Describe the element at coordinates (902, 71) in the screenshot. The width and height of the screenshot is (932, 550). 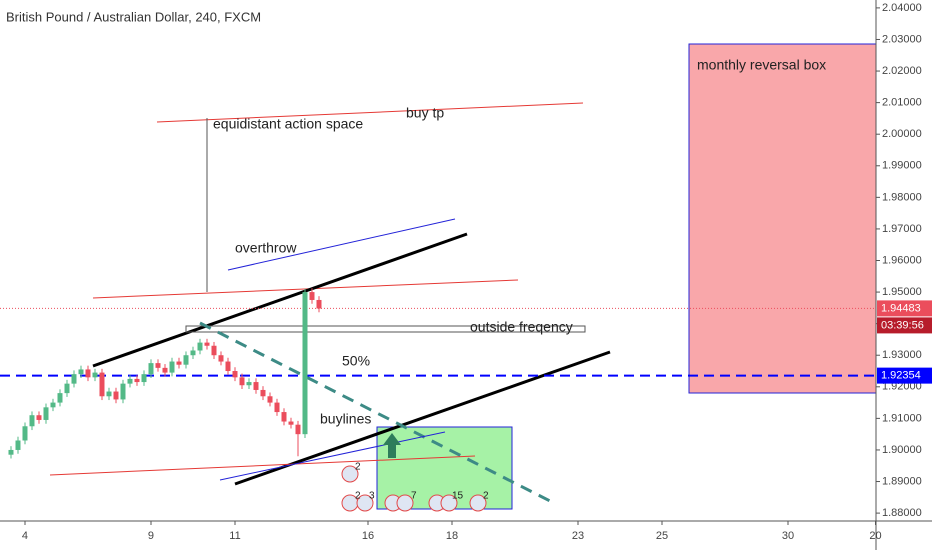
I see `y-tick-label: 2.02000` at that location.